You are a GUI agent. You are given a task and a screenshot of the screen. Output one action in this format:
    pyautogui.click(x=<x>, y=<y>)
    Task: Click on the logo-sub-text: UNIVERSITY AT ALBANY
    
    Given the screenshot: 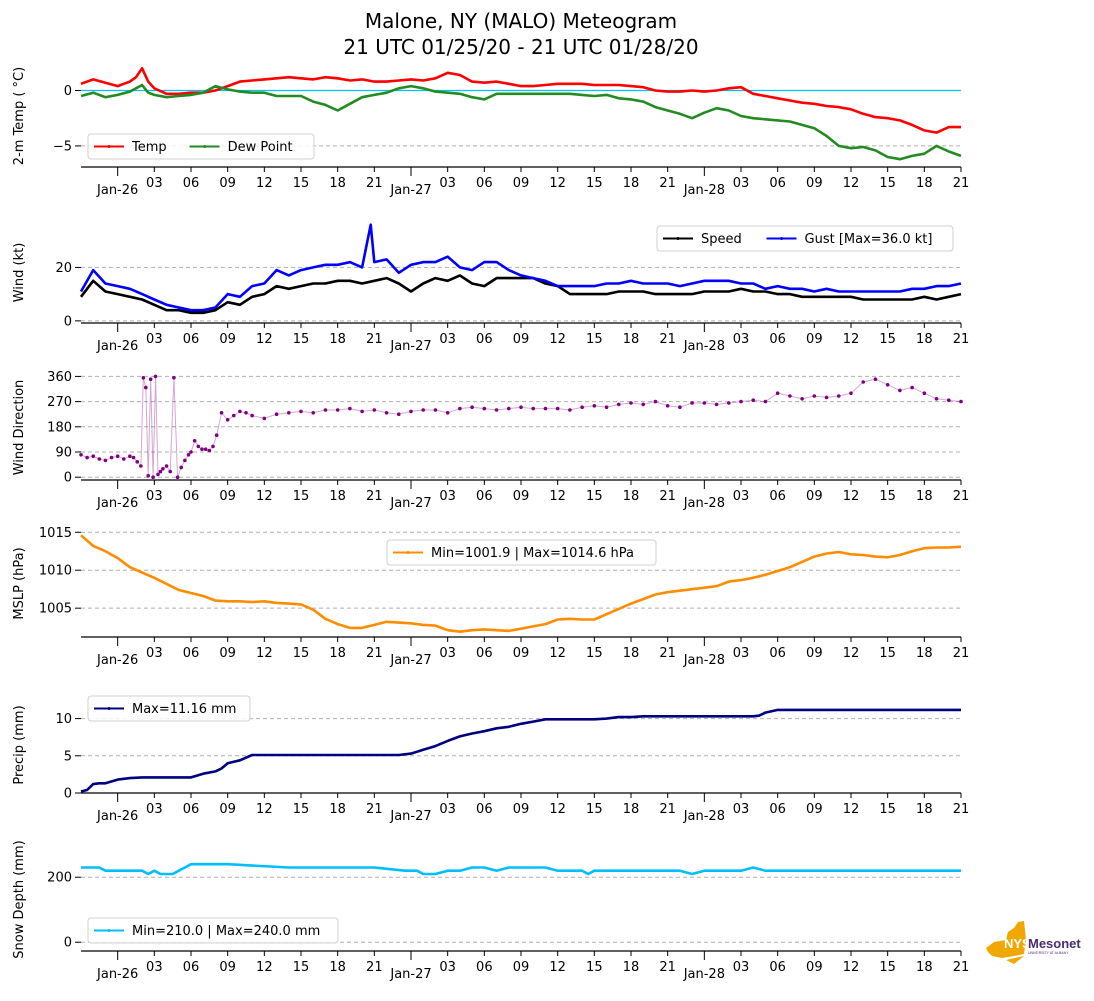 What is the action you would take?
    pyautogui.click(x=1048, y=953)
    